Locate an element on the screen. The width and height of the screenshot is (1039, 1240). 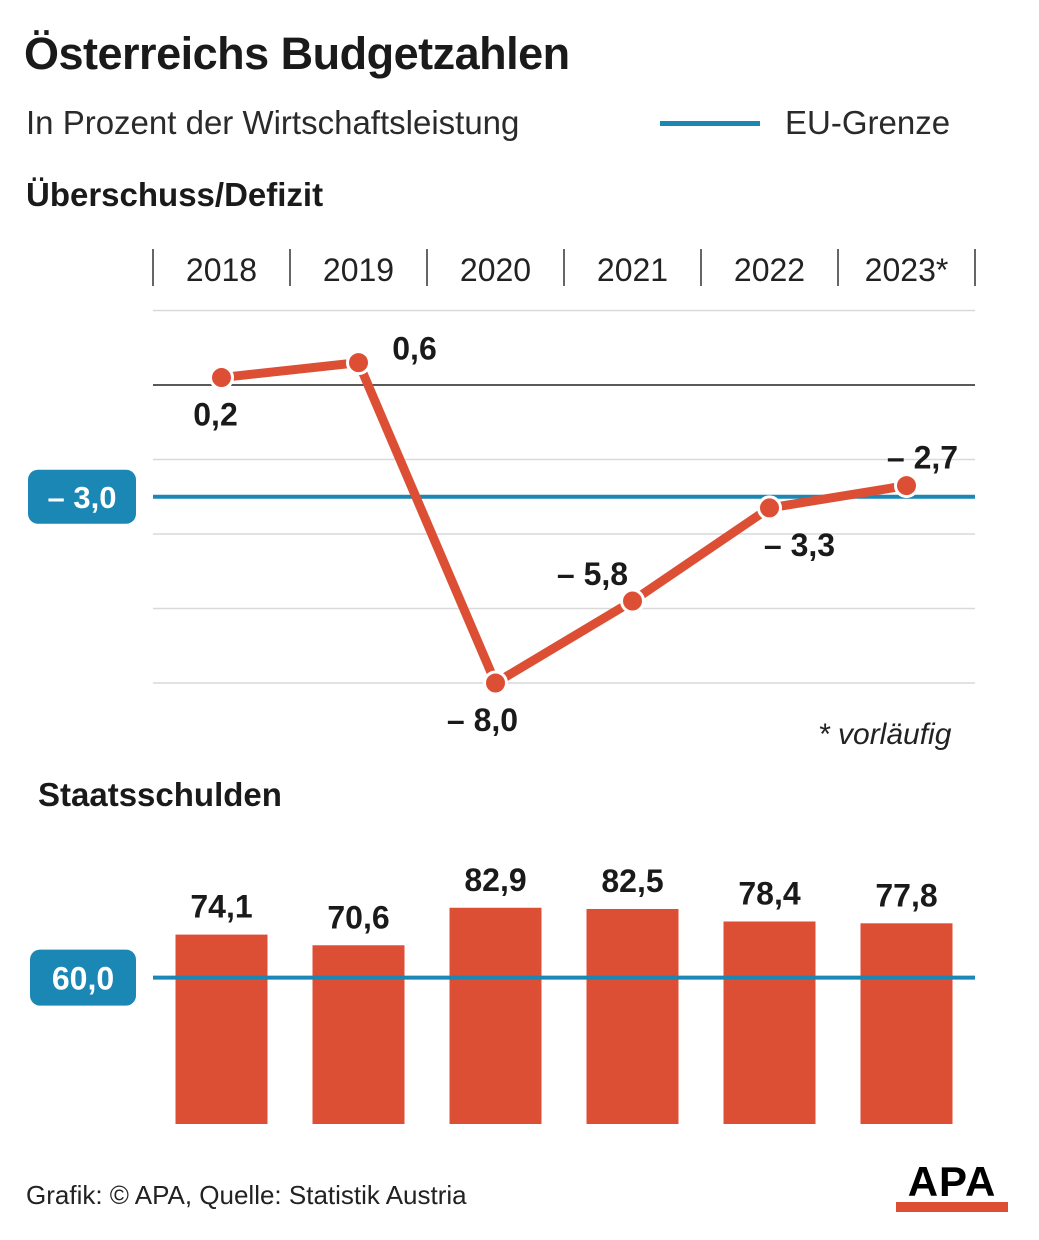
deficit-value-label: – 2,7 is located at coordinates (922, 458).